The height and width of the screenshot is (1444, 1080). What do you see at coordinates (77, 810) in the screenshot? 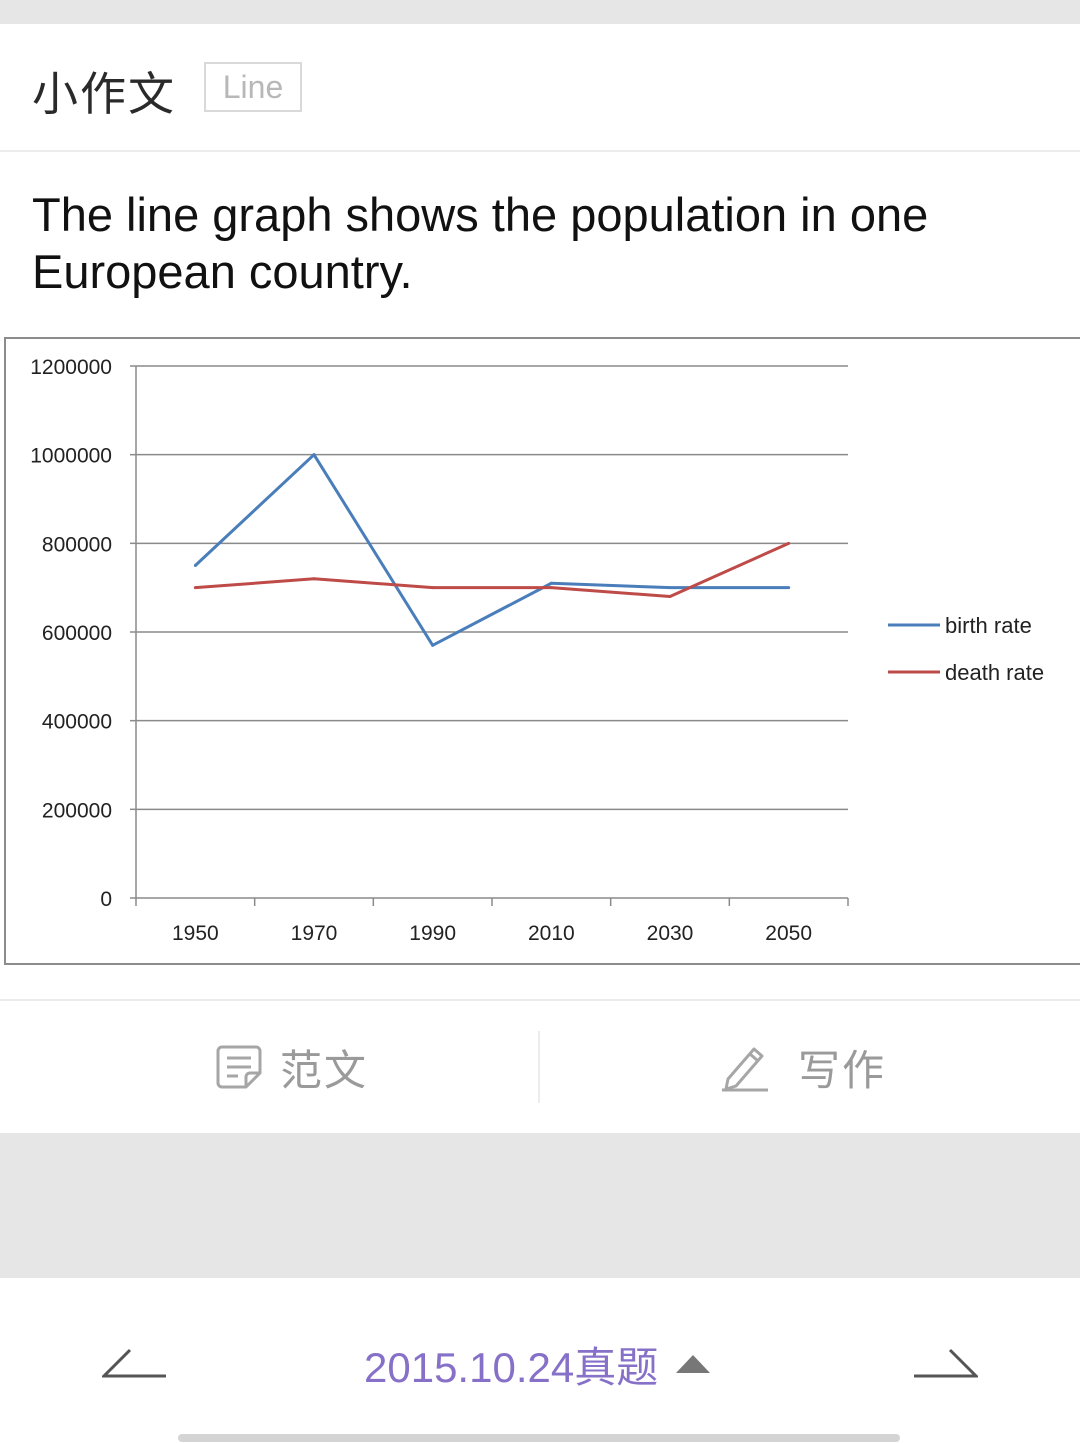
I see `y-tick-label: 200000` at bounding box center [77, 810].